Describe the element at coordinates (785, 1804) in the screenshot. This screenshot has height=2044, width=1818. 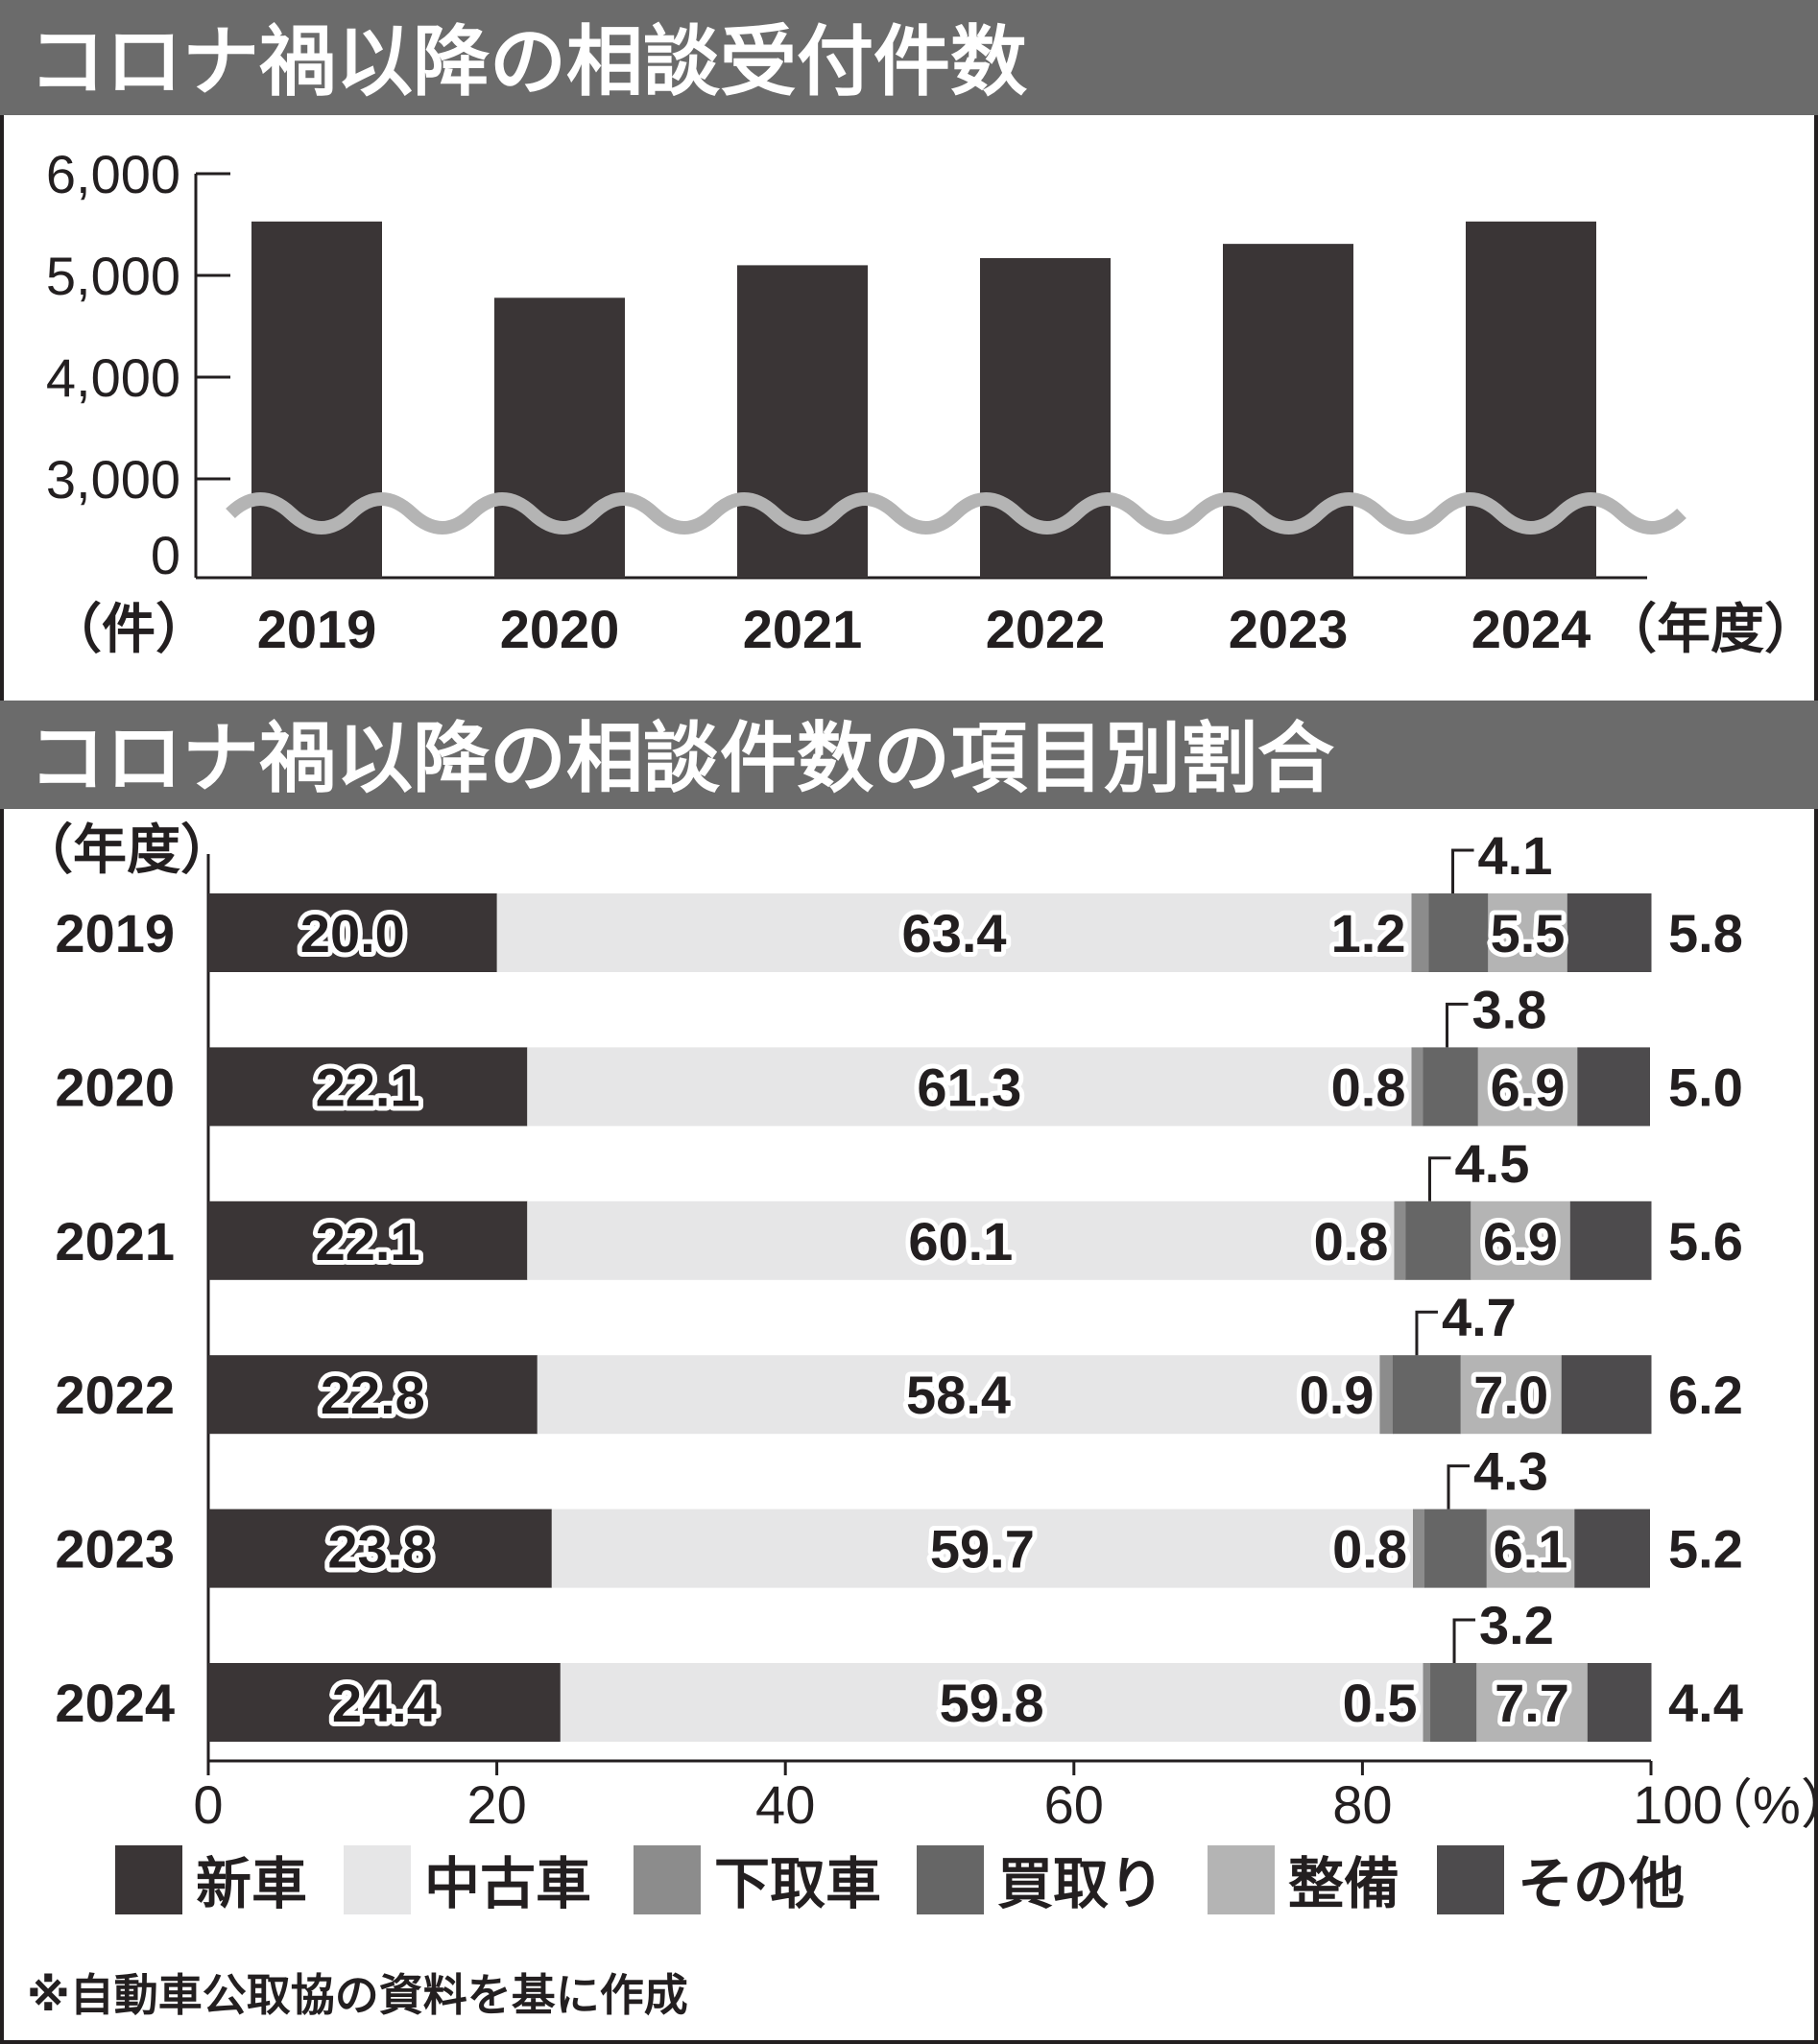
I see `x-tick-label: 40` at that location.